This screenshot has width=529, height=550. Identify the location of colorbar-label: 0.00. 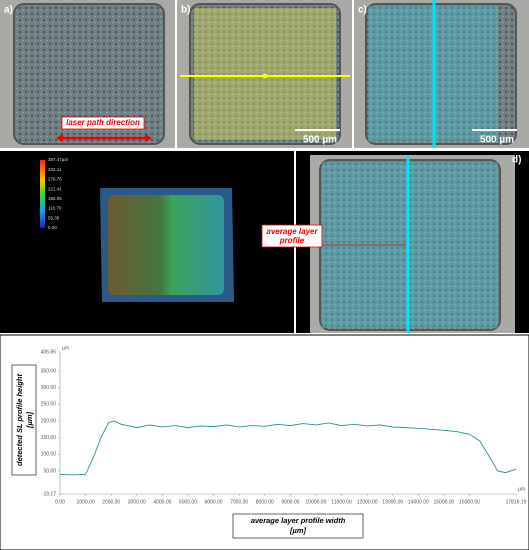
(52, 227).